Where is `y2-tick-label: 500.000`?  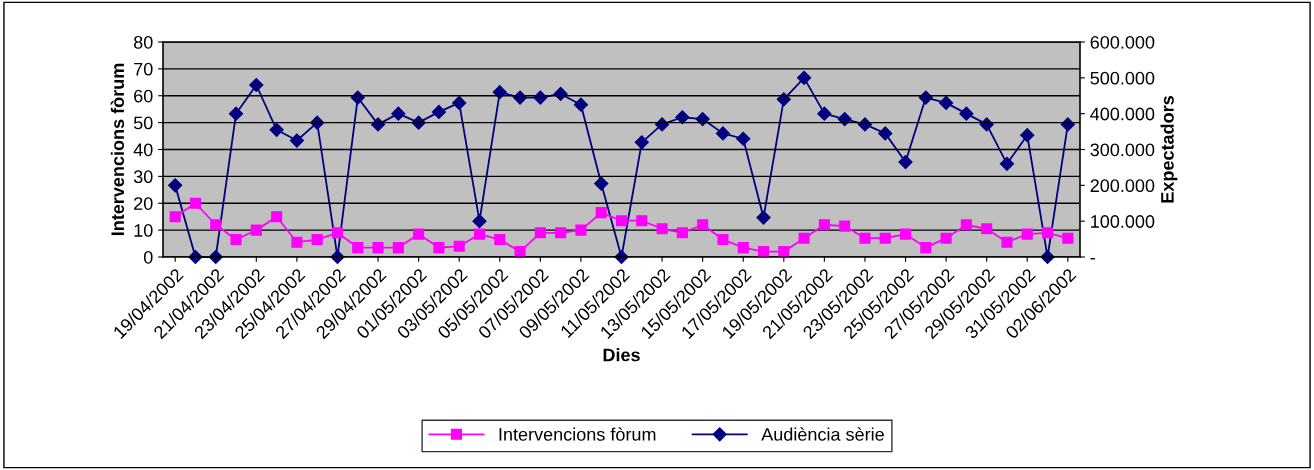
y2-tick-label: 500.000 is located at coordinates (1122, 78).